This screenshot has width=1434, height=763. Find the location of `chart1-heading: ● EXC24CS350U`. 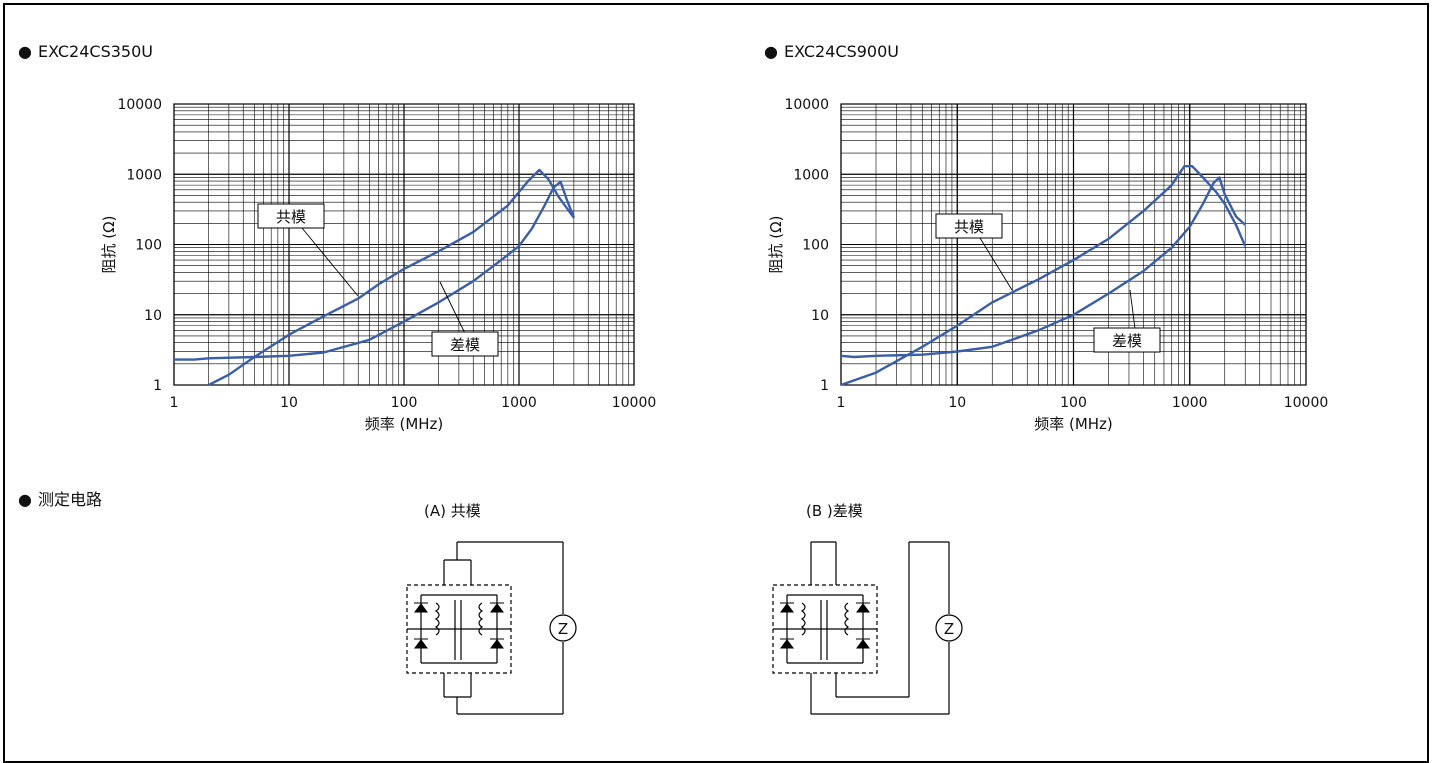

chart1-heading: ● EXC24CS350U is located at coordinates (85, 51).